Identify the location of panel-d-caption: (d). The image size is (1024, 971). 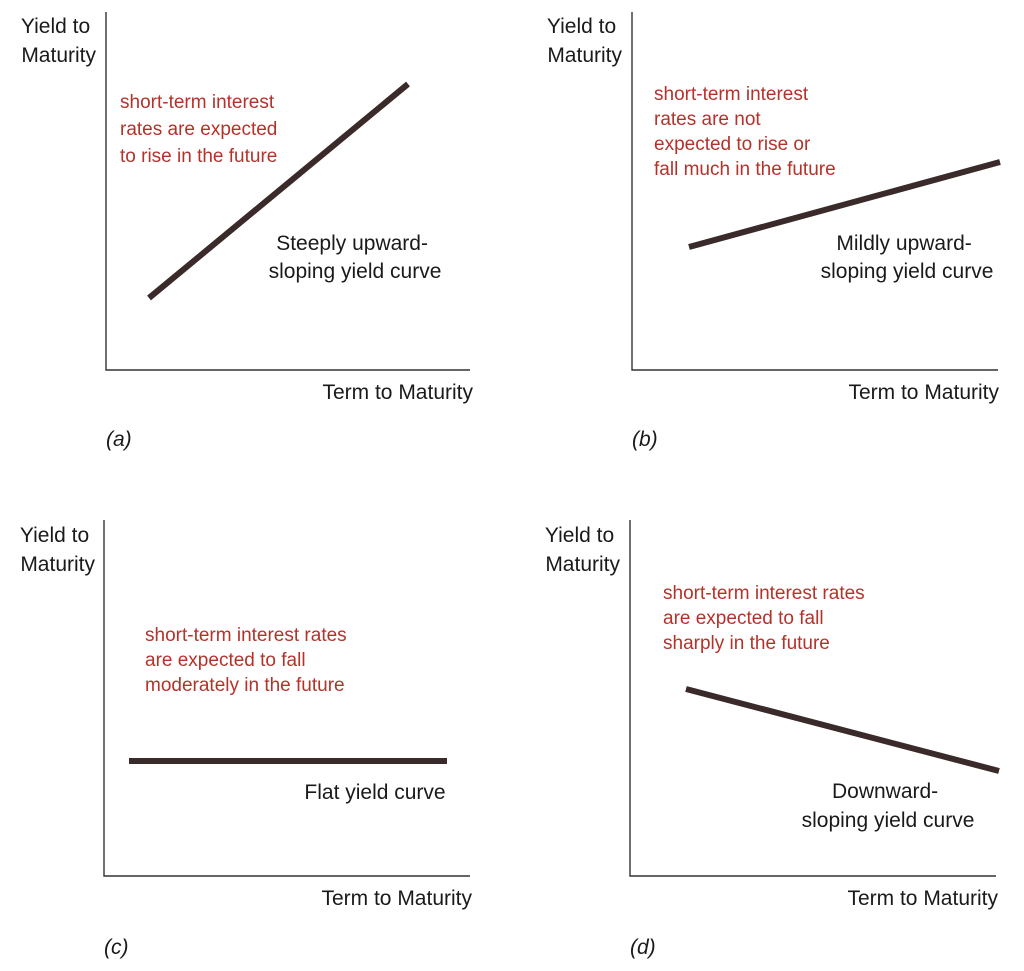
(643, 947).